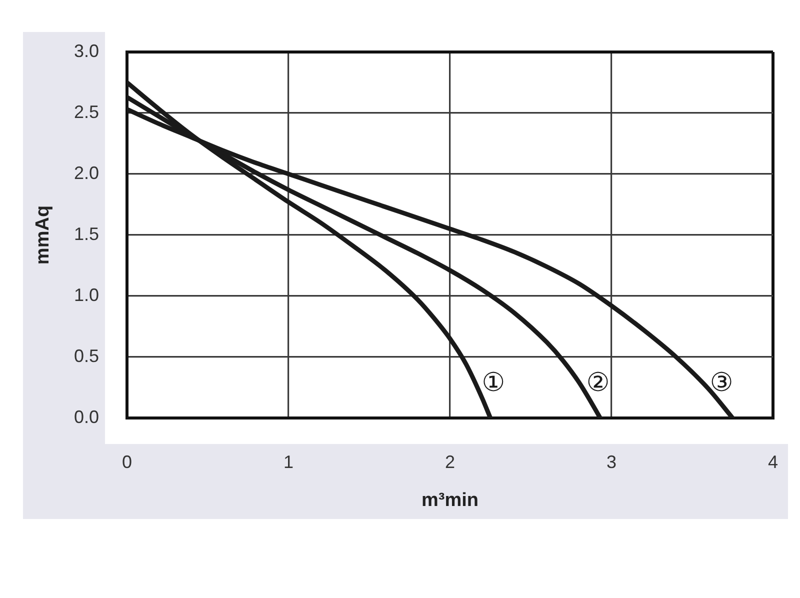 The width and height of the screenshot is (800, 598). Describe the element at coordinates (598, 383) in the screenshot. I see `series-label: ②` at that location.